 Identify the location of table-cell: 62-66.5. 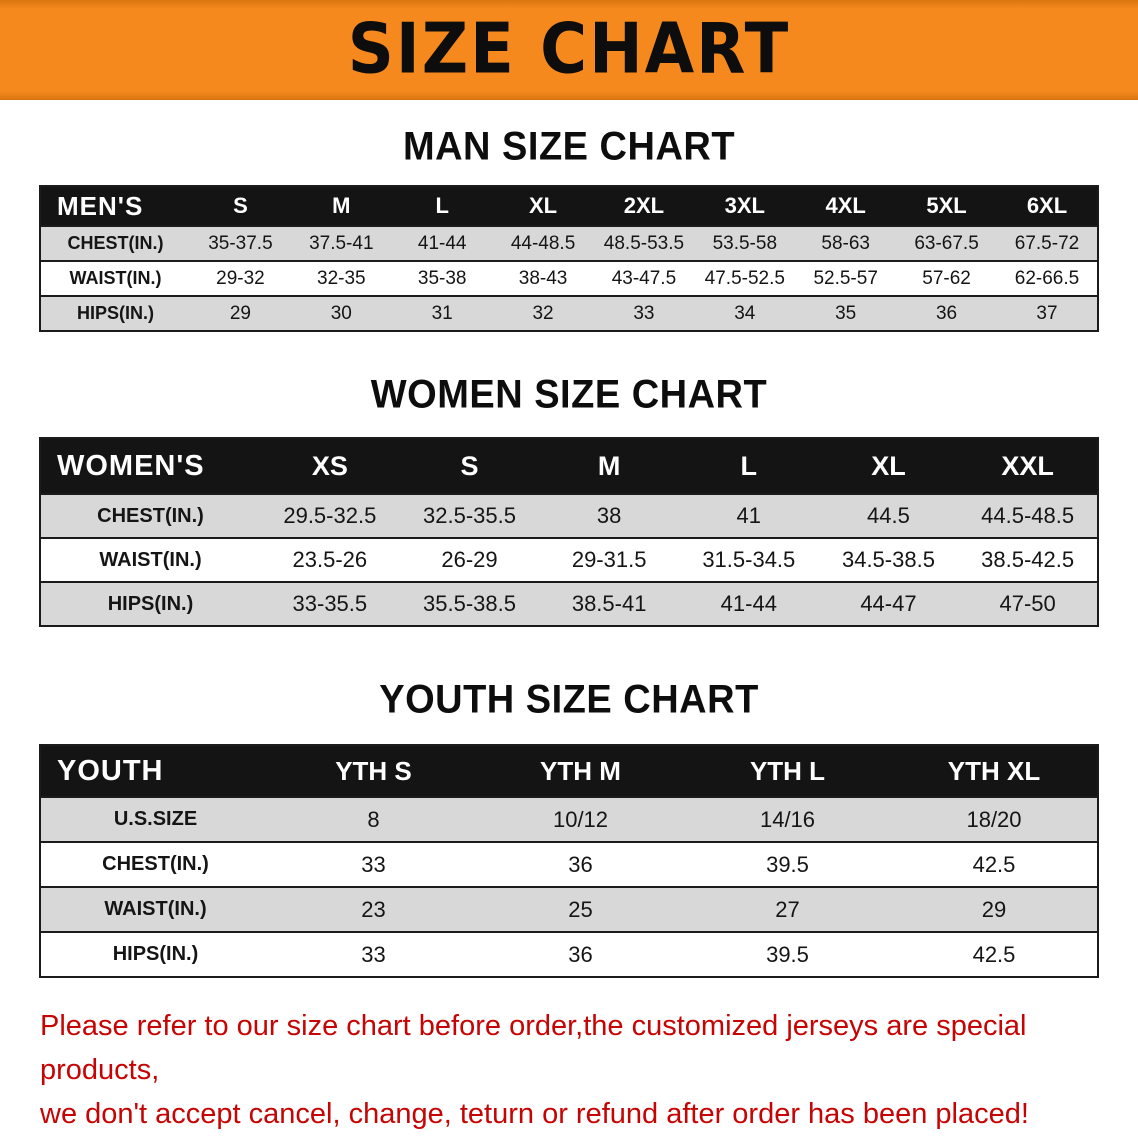
(1047, 278).